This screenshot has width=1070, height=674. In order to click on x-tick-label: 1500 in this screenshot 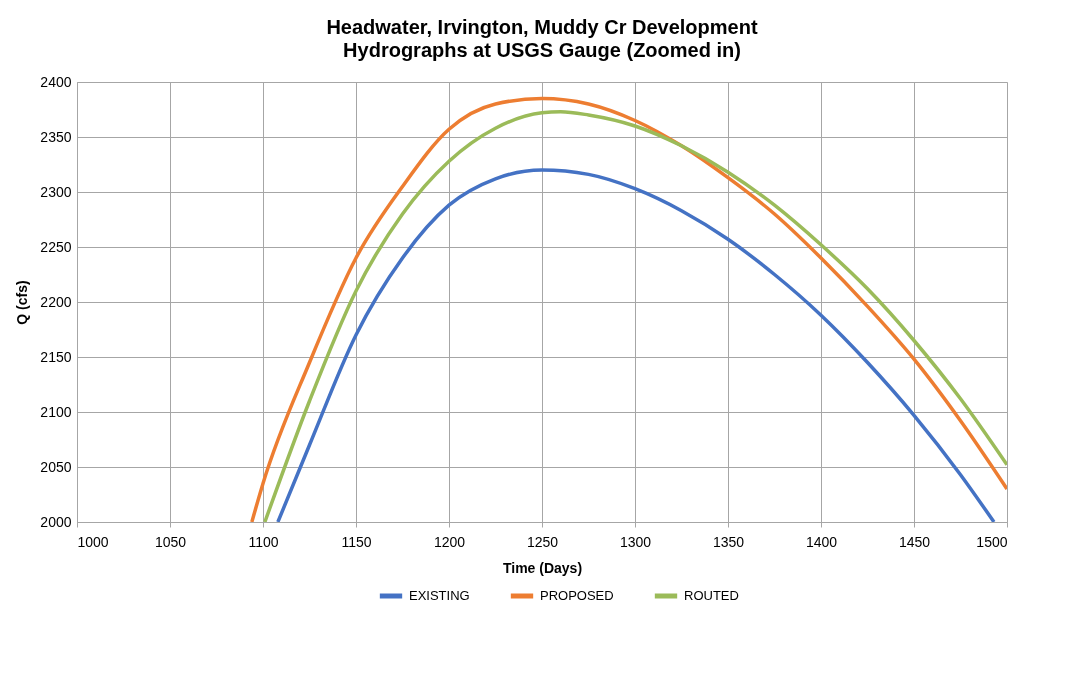, I will do `click(992, 541)`.